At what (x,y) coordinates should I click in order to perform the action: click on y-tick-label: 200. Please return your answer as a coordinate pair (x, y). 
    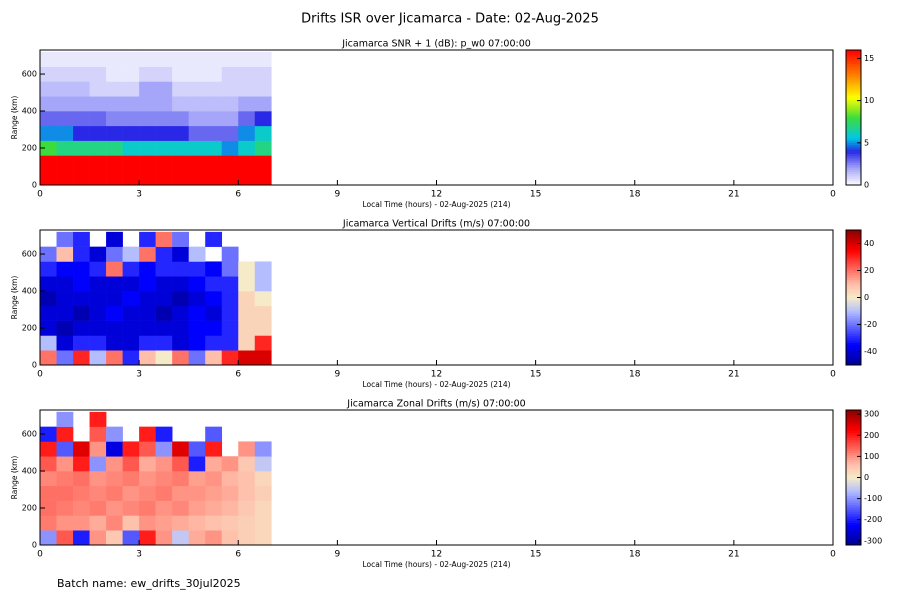
    Looking at the image, I should click on (29, 148).